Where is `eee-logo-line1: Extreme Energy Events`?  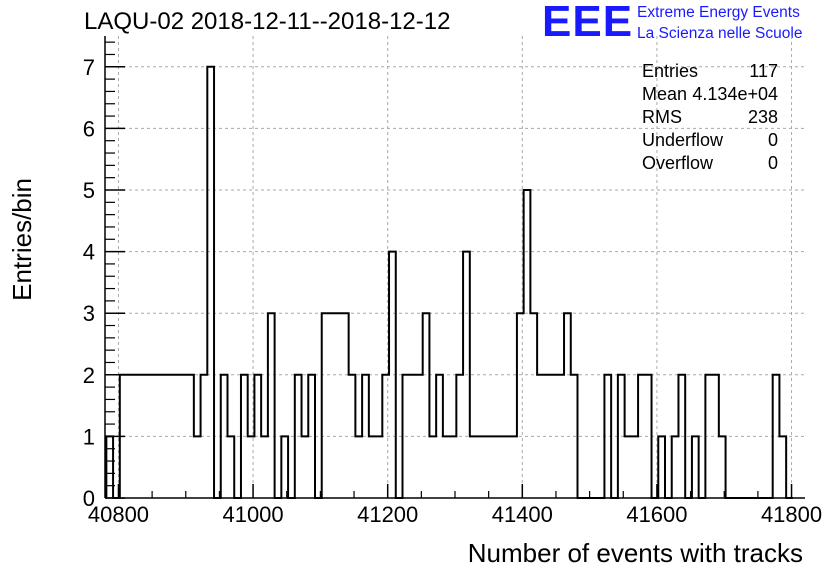
eee-logo-line1: Extreme Energy Events is located at coordinates (718, 12).